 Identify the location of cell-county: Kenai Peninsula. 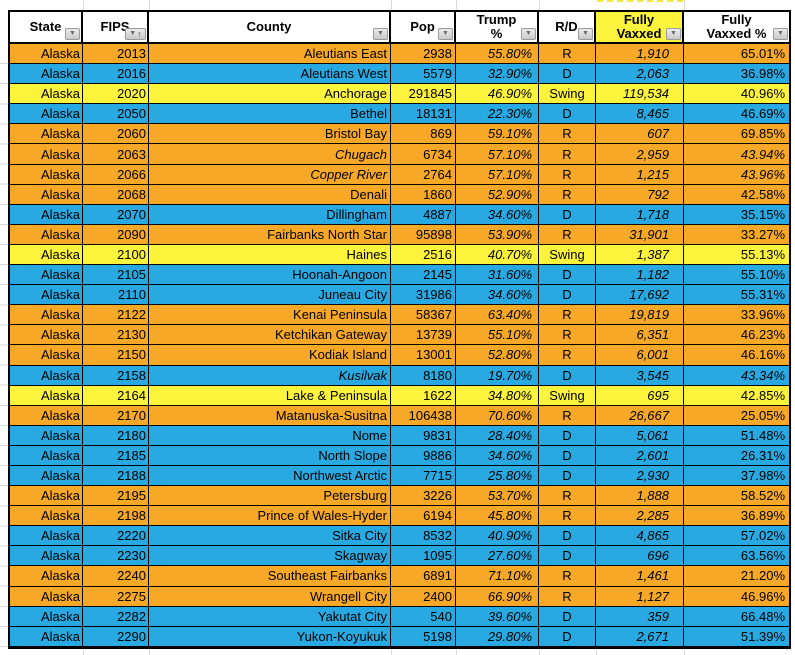
(270, 315).